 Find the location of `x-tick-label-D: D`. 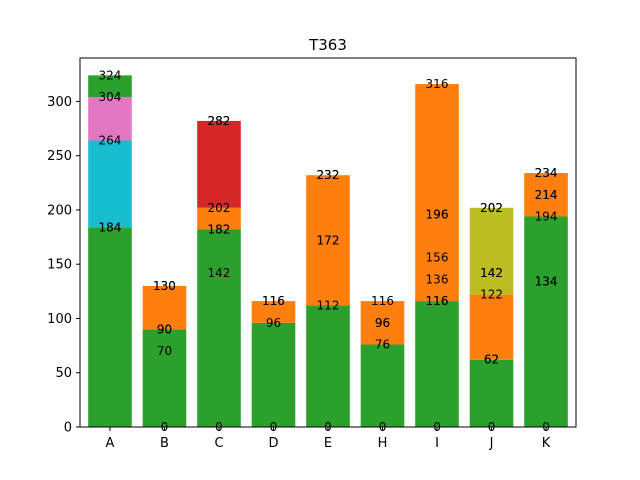

x-tick-label-D: D is located at coordinates (273, 443).